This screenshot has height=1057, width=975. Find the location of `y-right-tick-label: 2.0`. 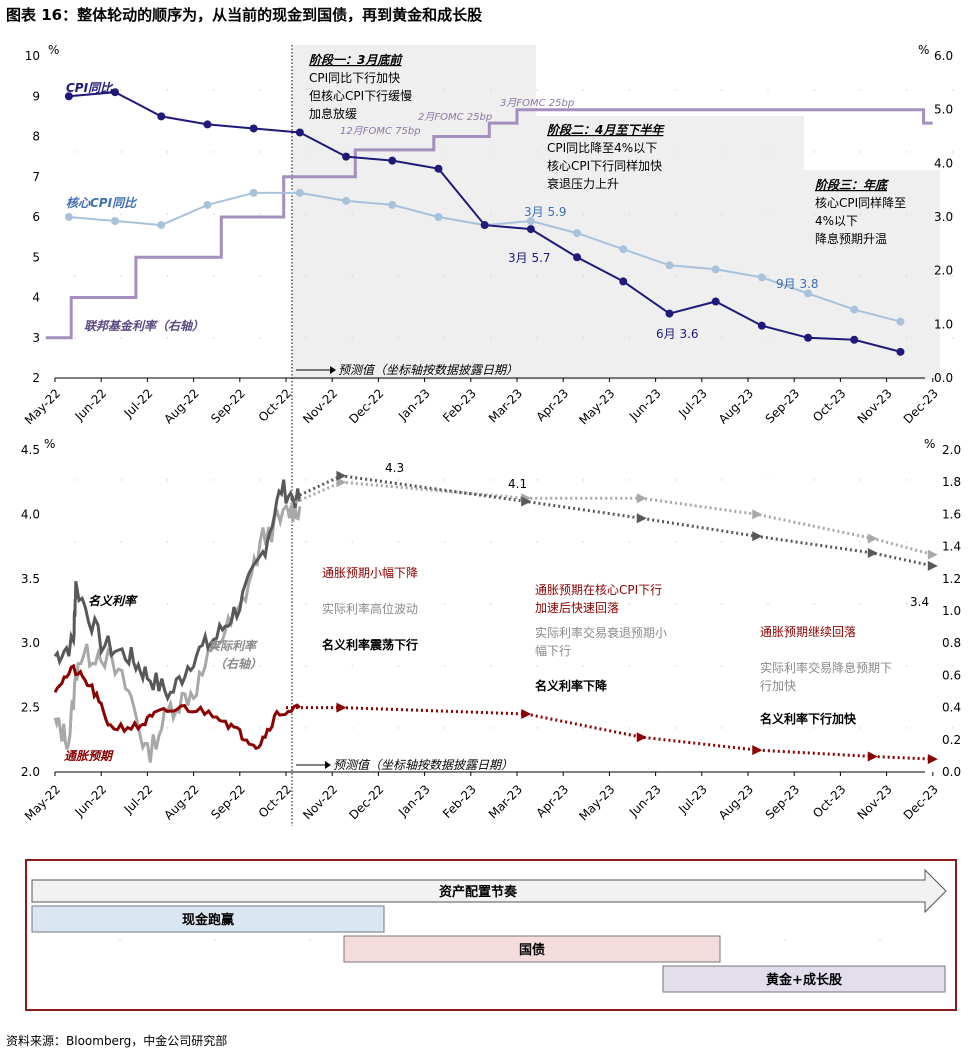

y-right-tick-label: 2.0 is located at coordinates (951, 450).